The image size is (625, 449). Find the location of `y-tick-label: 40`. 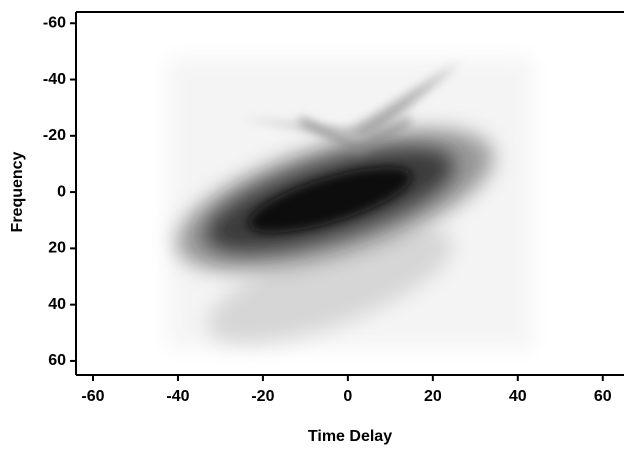

y-tick-label: 40 is located at coordinates (57, 304).